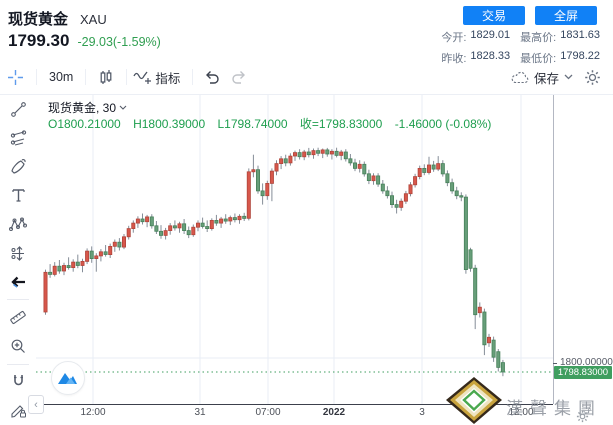  What do you see at coordinates (18, 195) in the screenshot?
I see `tool-text` at bounding box center [18, 195].